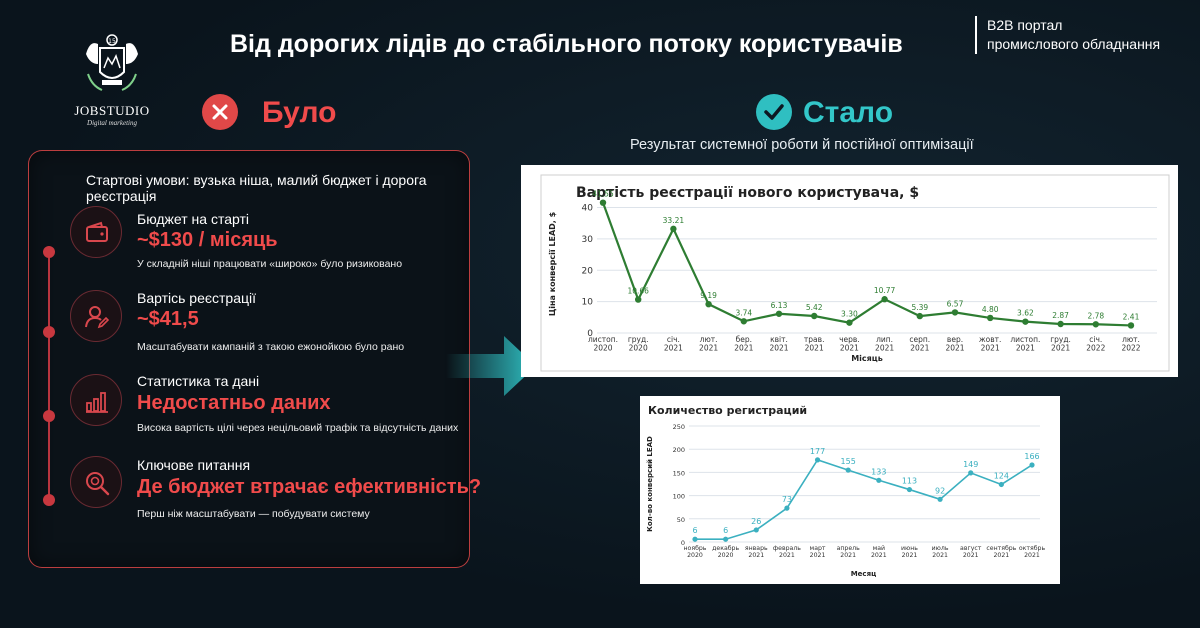 This screenshot has width=1200, height=628. What do you see at coordinates (1001, 475) in the screenshot?
I see `data-label: 124` at bounding box center [1001, 475].